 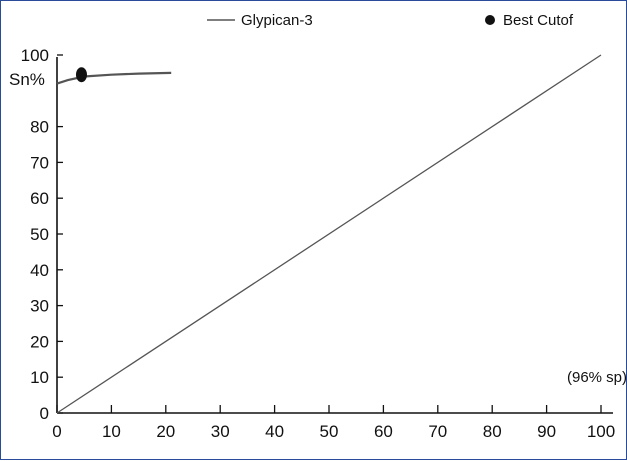 I want to click on x-tick-label: 0, so click(x=56, y=431).